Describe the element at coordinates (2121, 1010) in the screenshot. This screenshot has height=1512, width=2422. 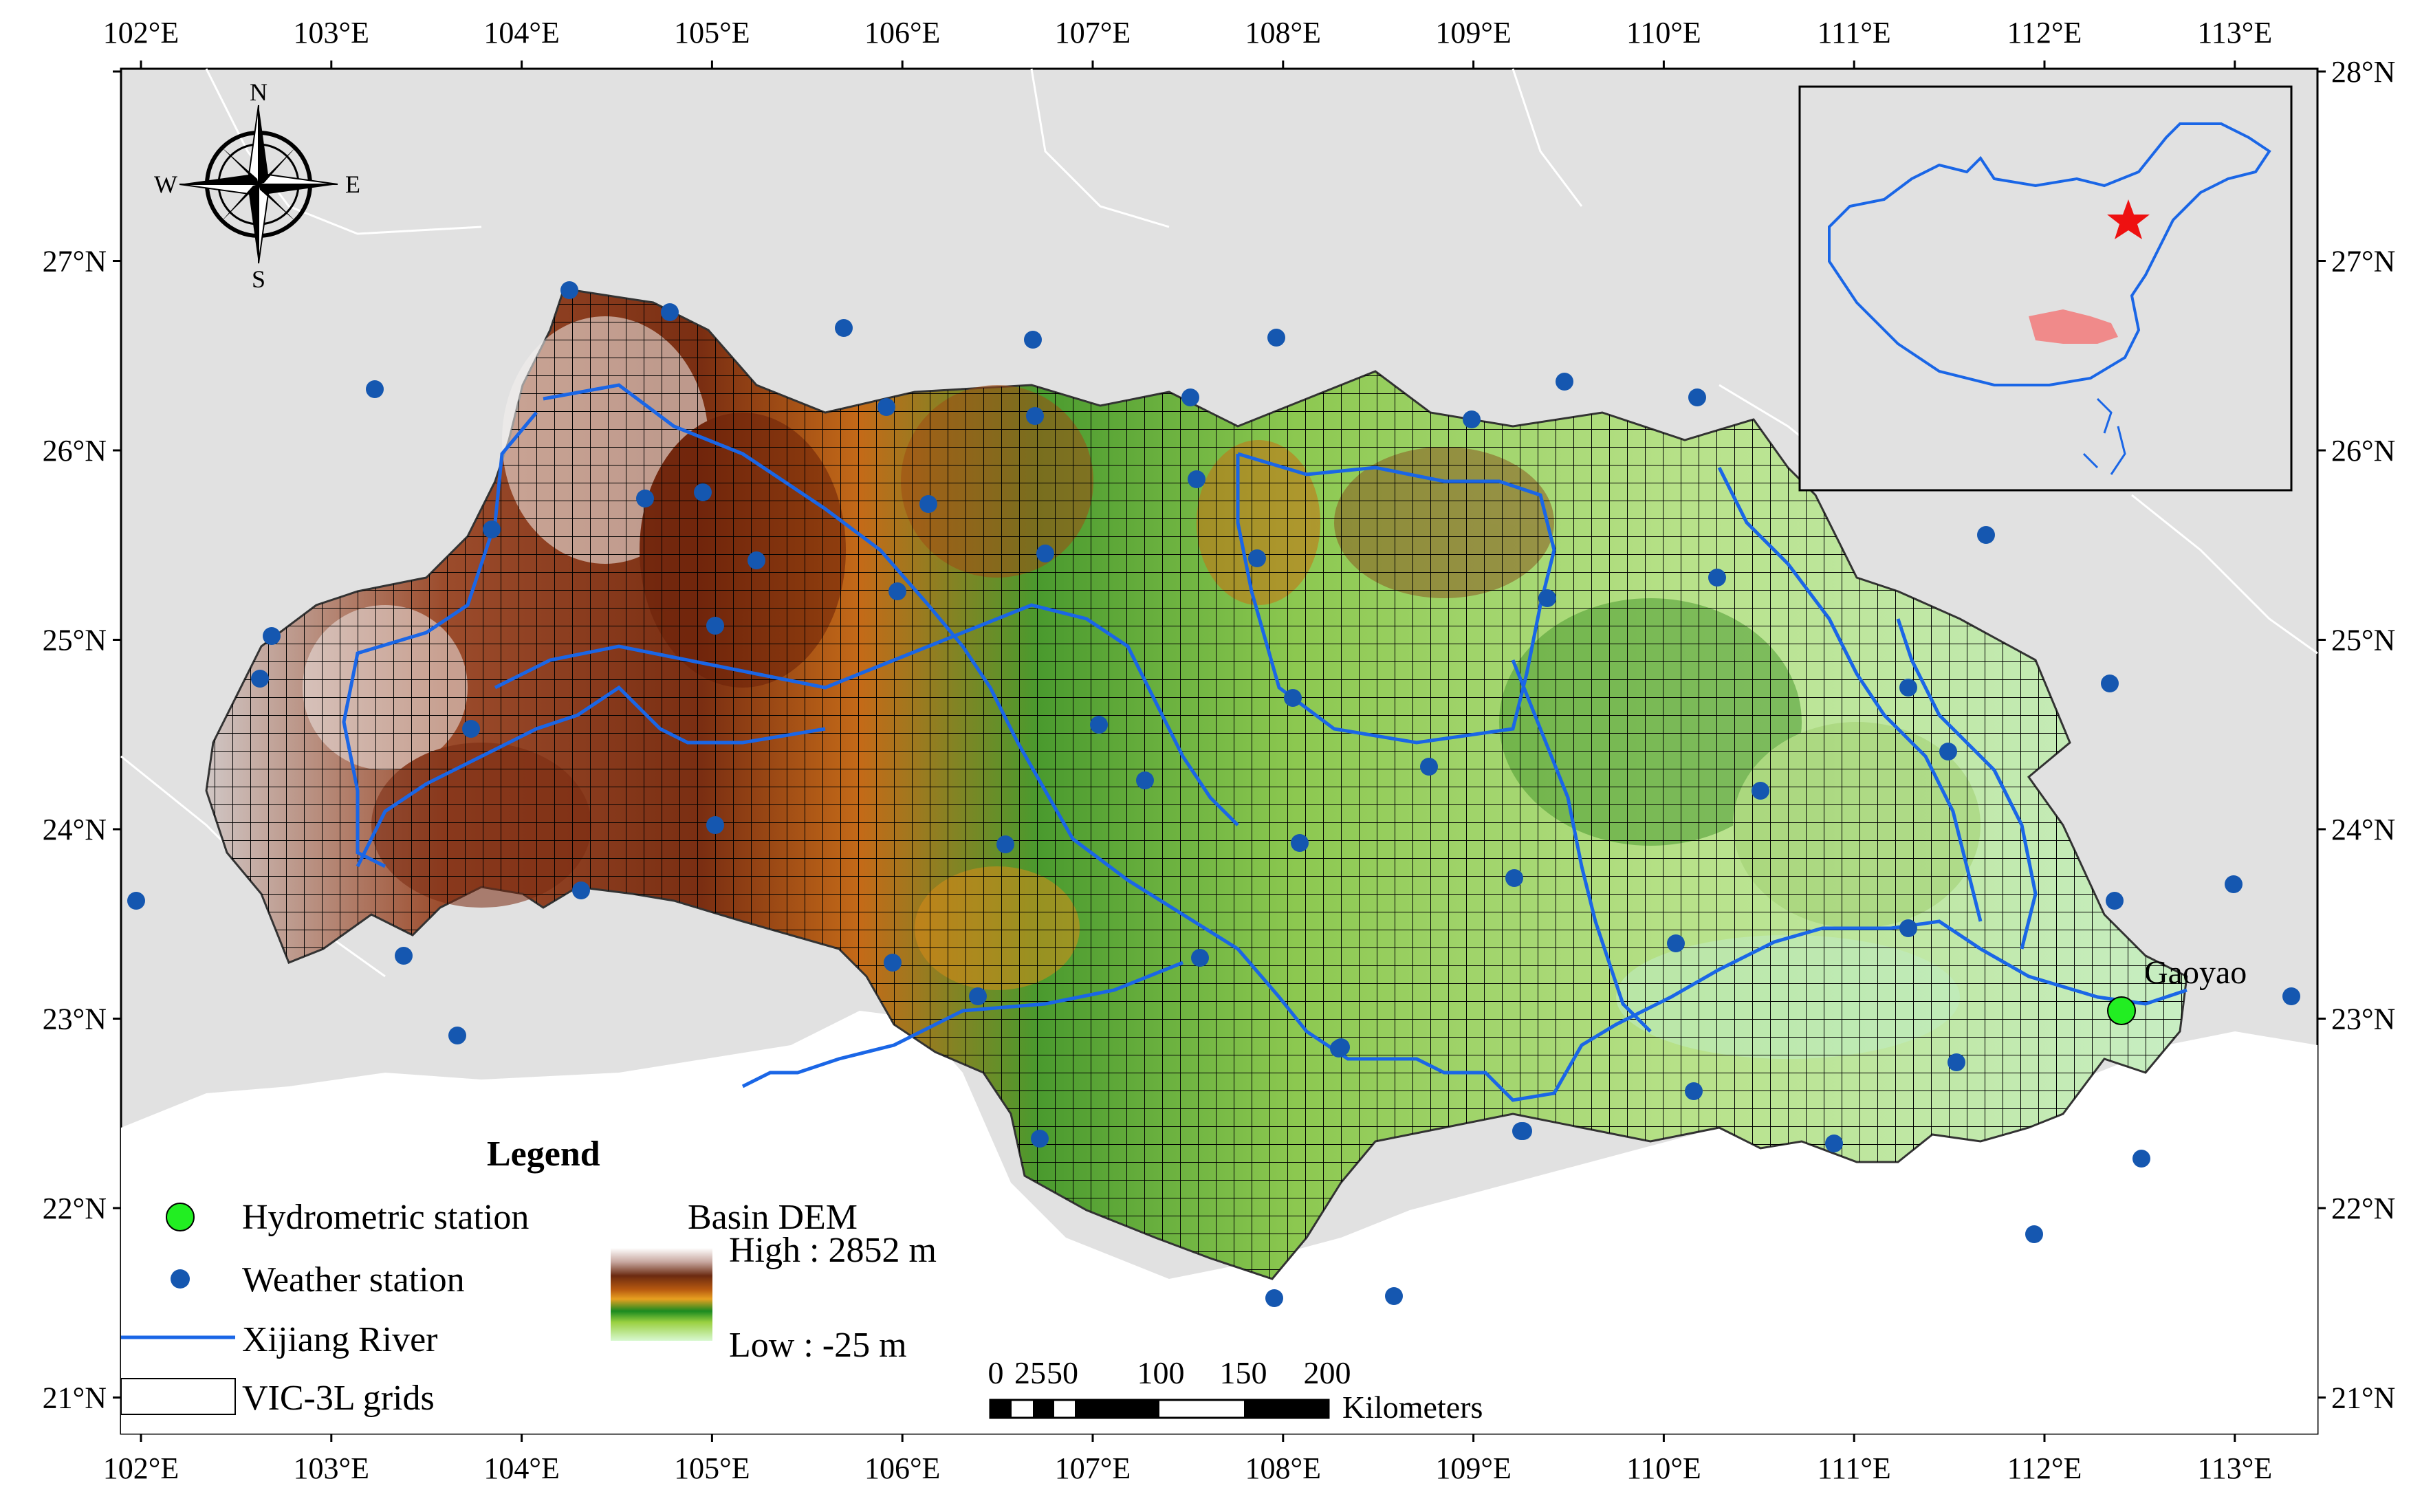
I see `hydro-station-gaoyao` at that location.